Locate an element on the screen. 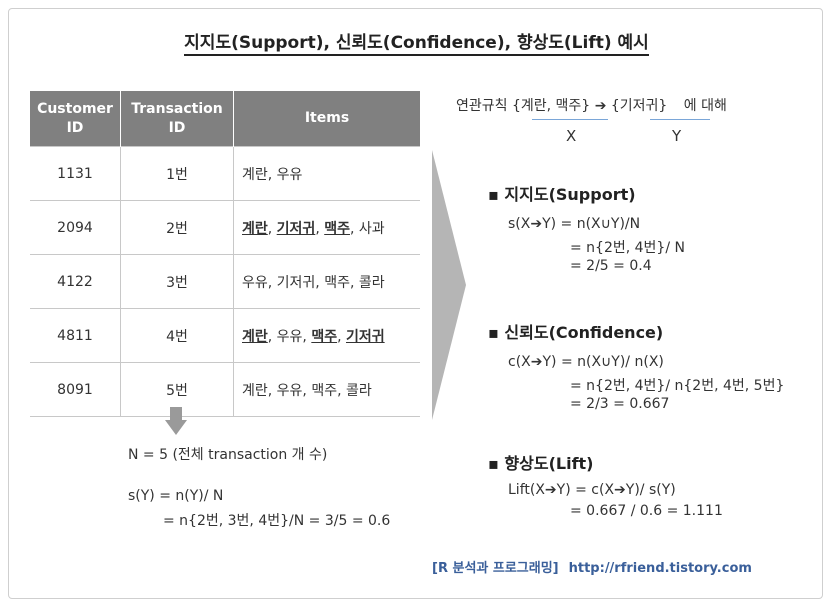  item-text: 우유 is located at coordinates (289, 174).